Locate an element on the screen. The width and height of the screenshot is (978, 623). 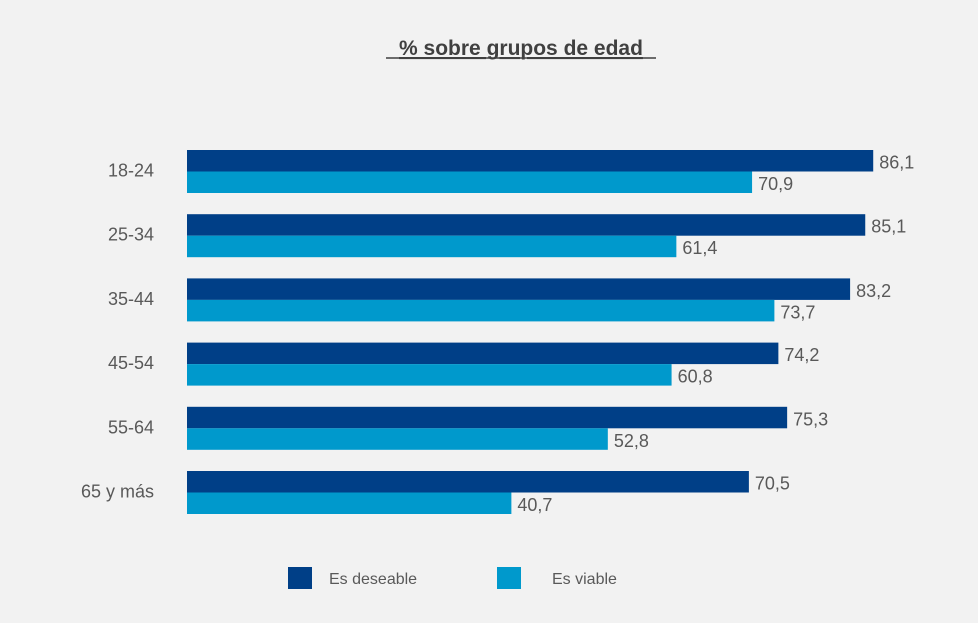
legend-label: Es viable is located at coordinates (584, 579).